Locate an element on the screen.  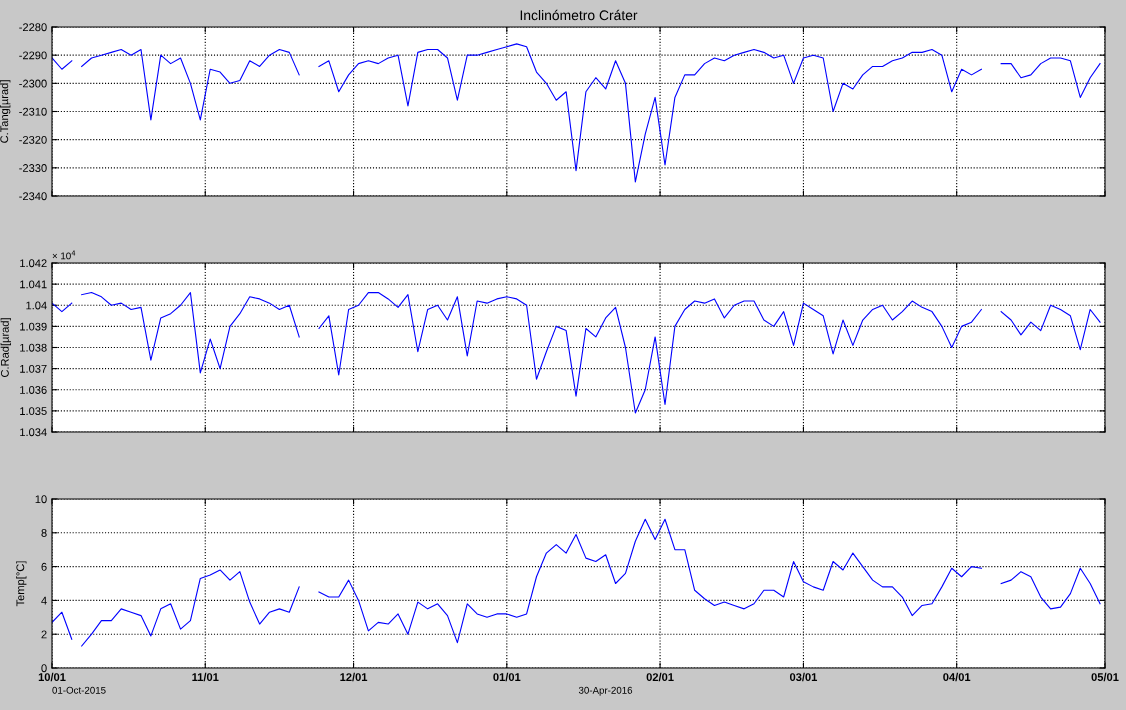
text: 30-Apr-2016 is located at coordinates (605, 691).